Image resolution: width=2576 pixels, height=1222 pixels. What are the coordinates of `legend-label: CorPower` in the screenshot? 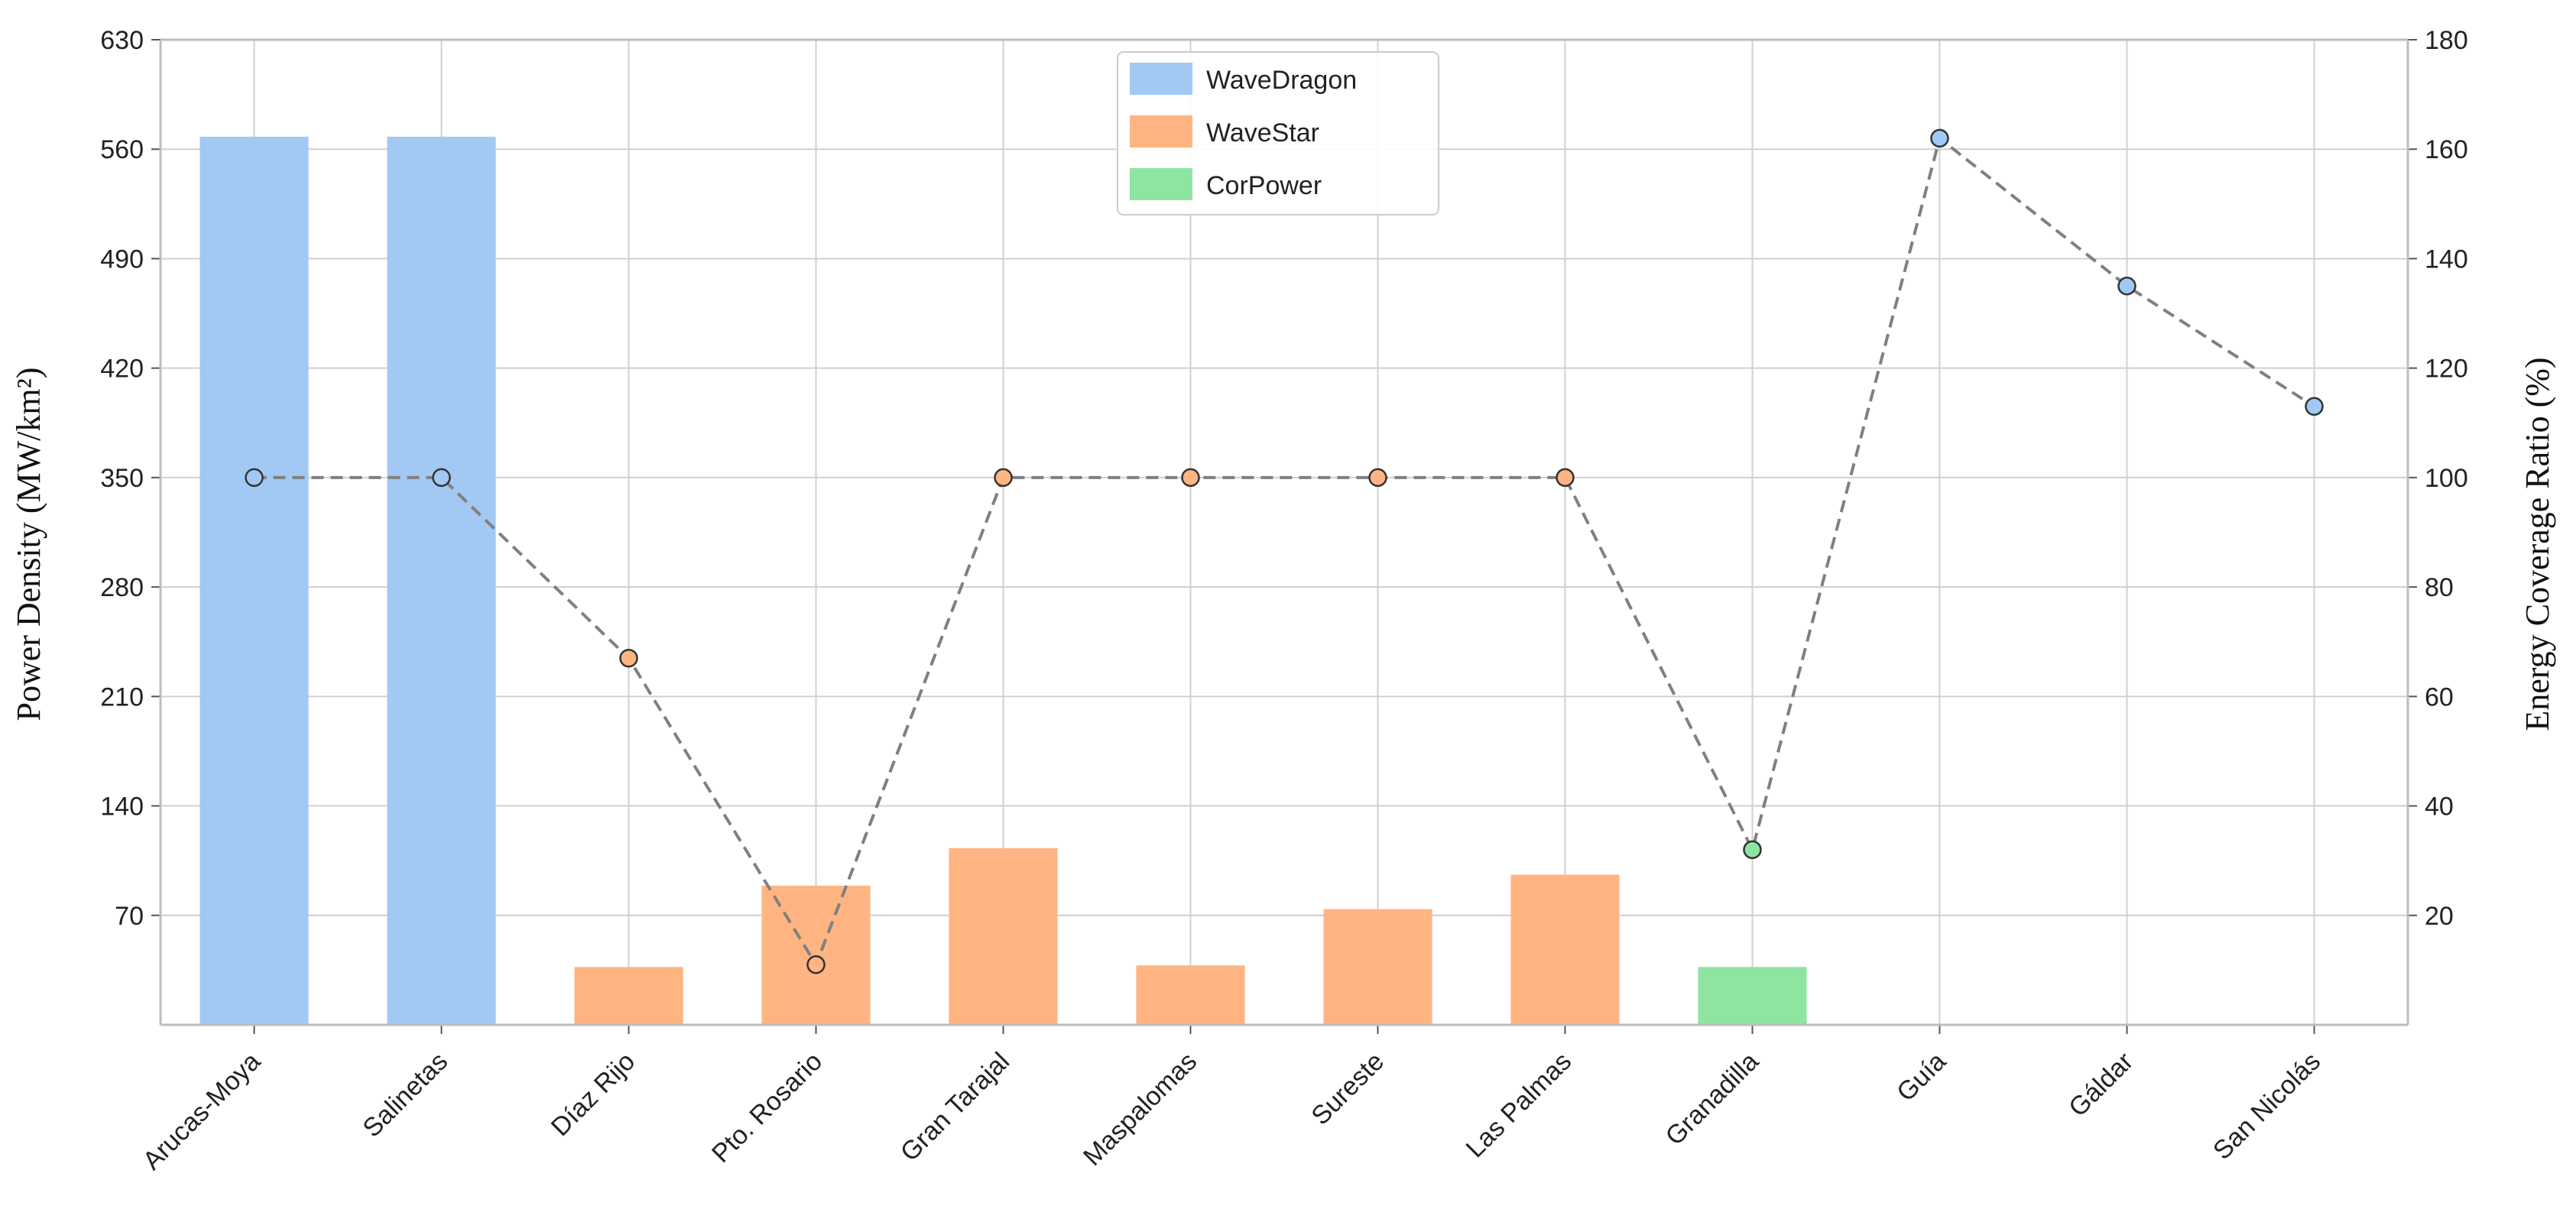 It's located at (1264, 186).